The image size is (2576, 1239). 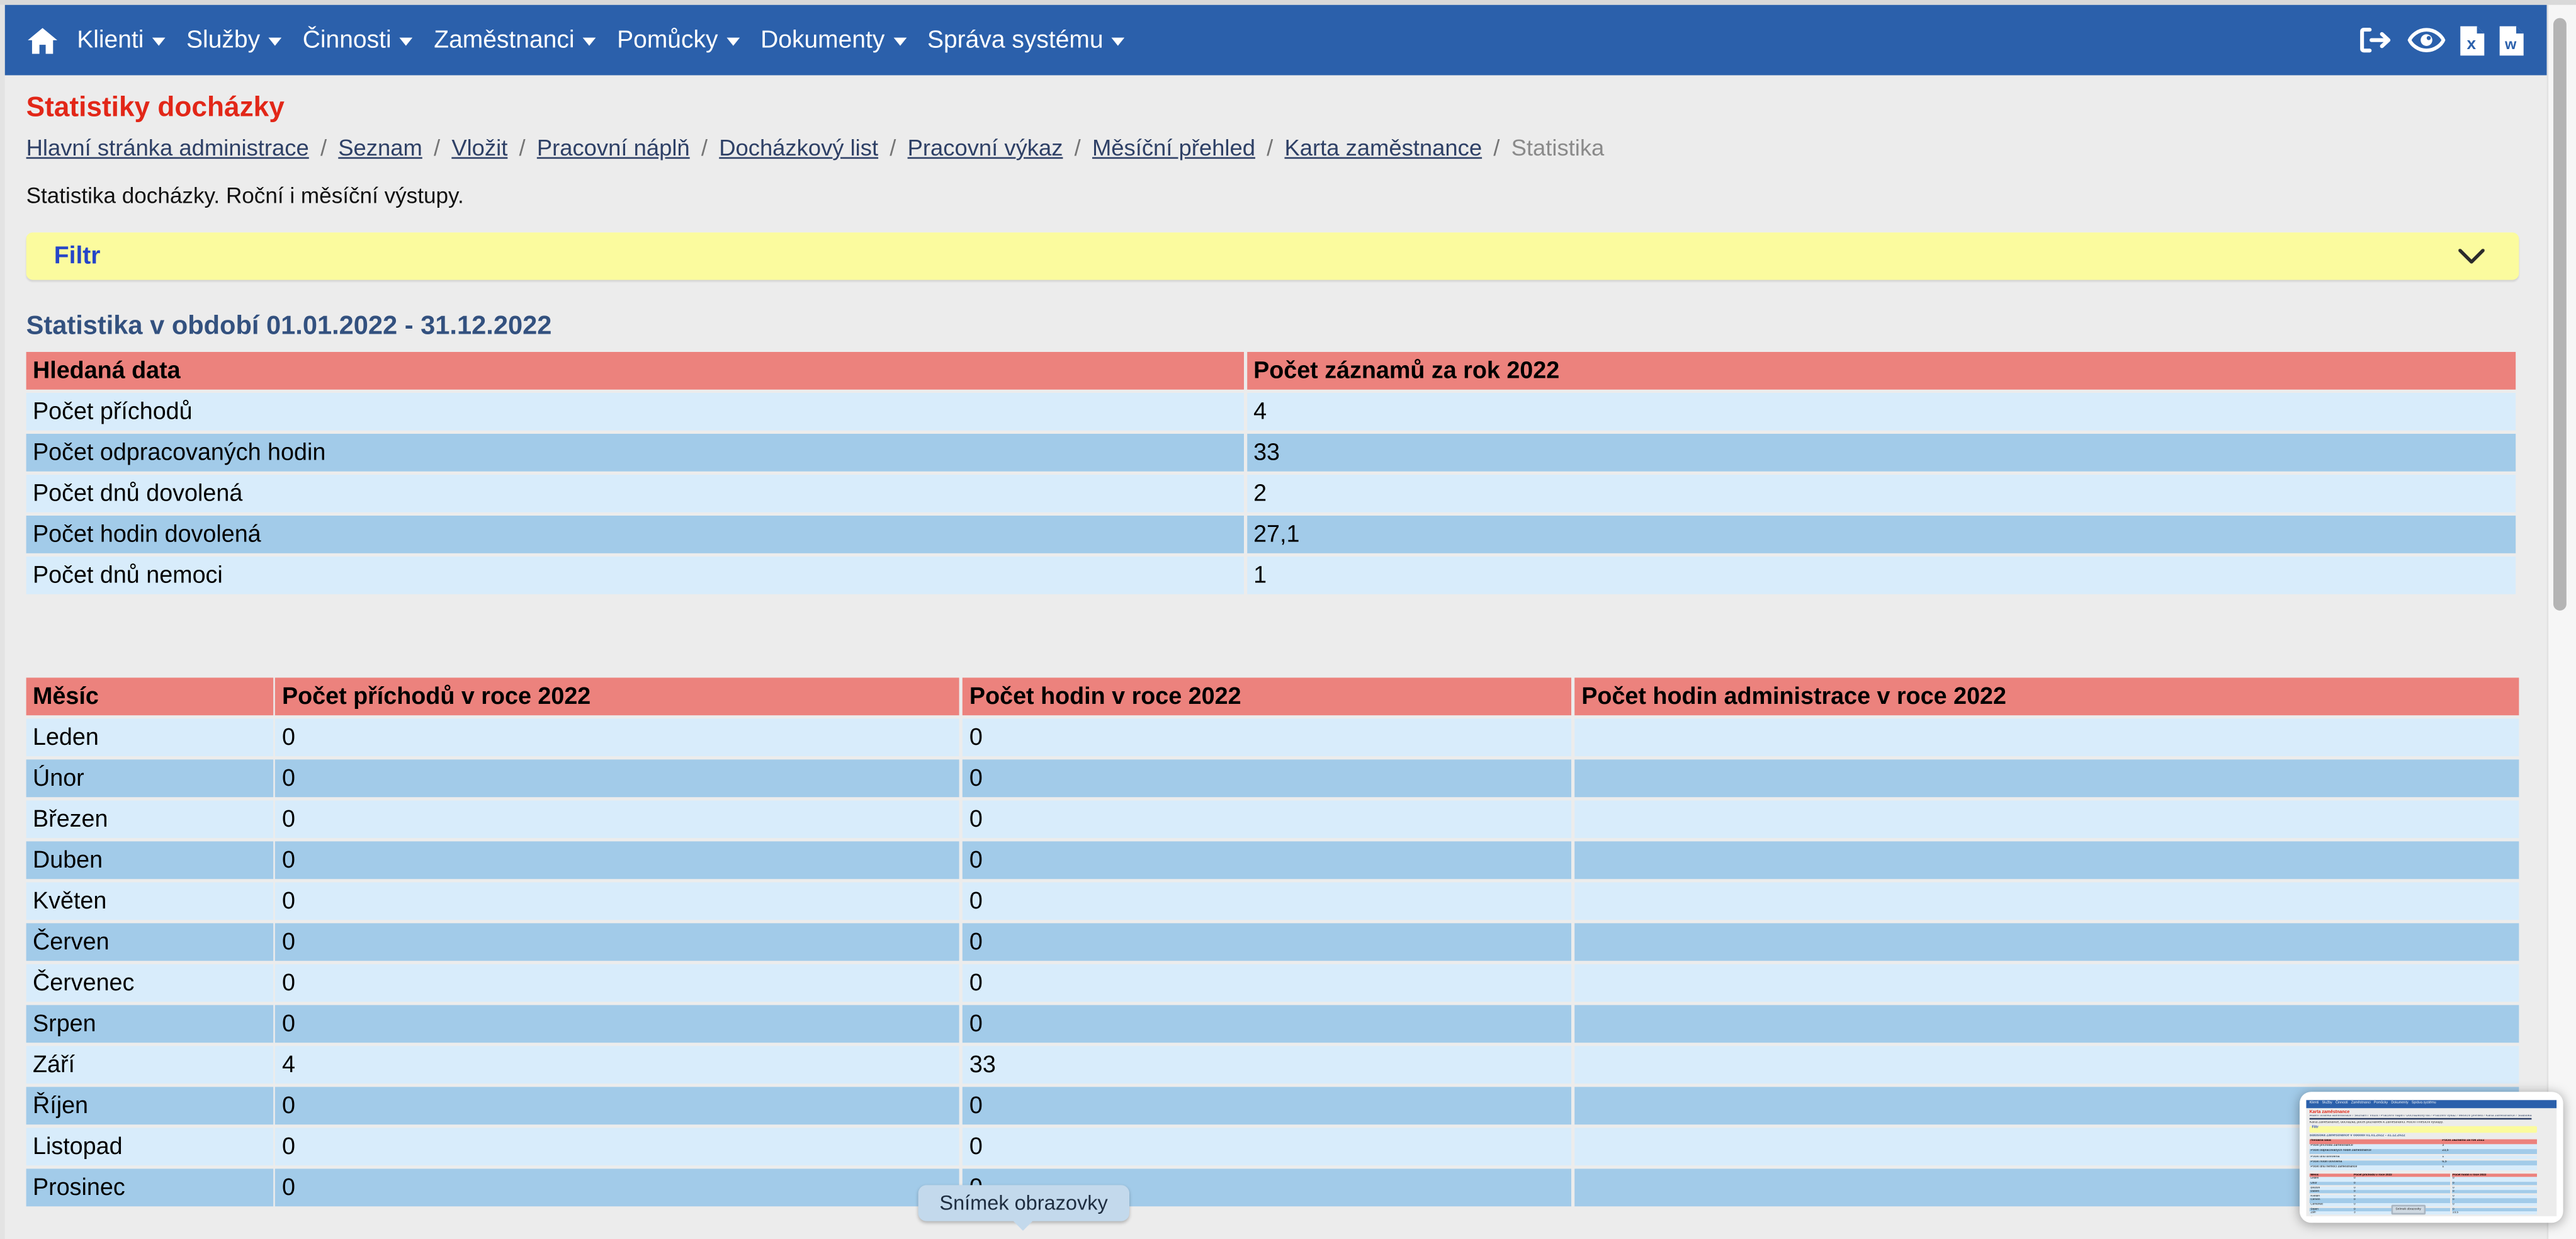 What do you see at coordinates (380, 147) in the screenshot?
I see `breadcrumb-link: Seznam` at bounding box center [380, 147].